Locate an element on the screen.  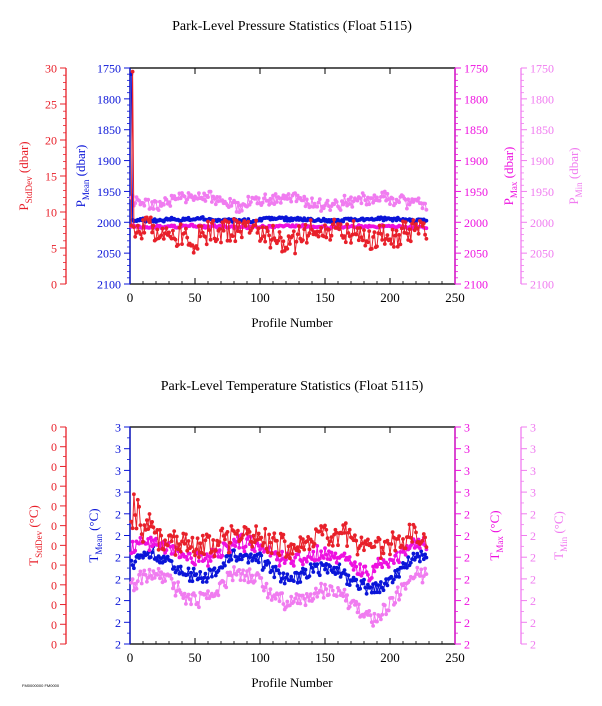
pressure-series is located at coordinates (279, 162).